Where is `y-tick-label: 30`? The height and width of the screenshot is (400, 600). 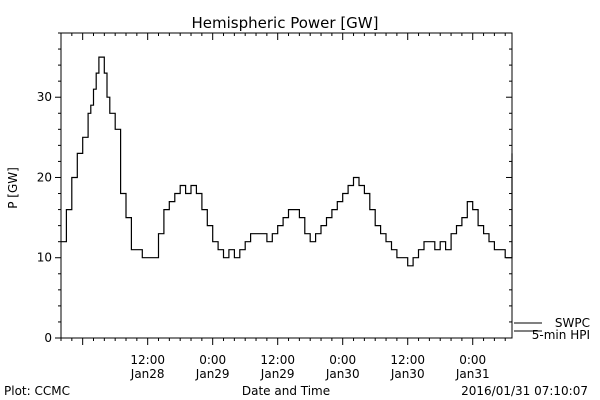 y-tick-label: 30 is located at coordinates (44, 97).